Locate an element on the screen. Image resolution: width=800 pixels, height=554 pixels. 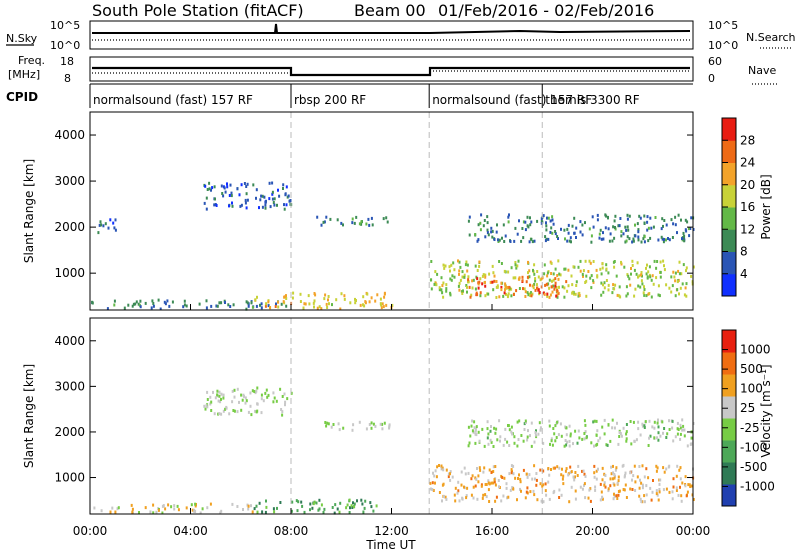
freq-panel-frame is located at coordinates (391, 69).